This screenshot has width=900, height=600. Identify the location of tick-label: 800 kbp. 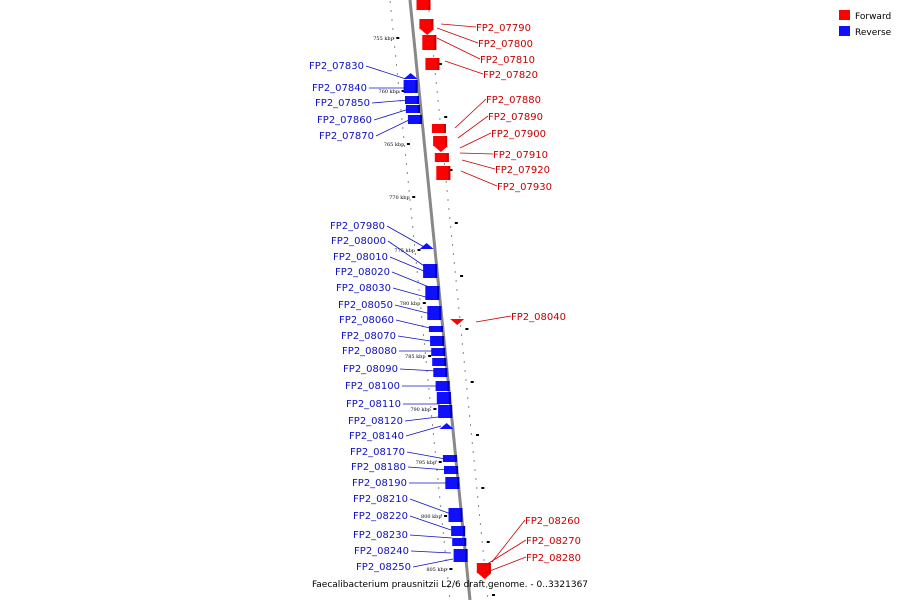
(431, 517).